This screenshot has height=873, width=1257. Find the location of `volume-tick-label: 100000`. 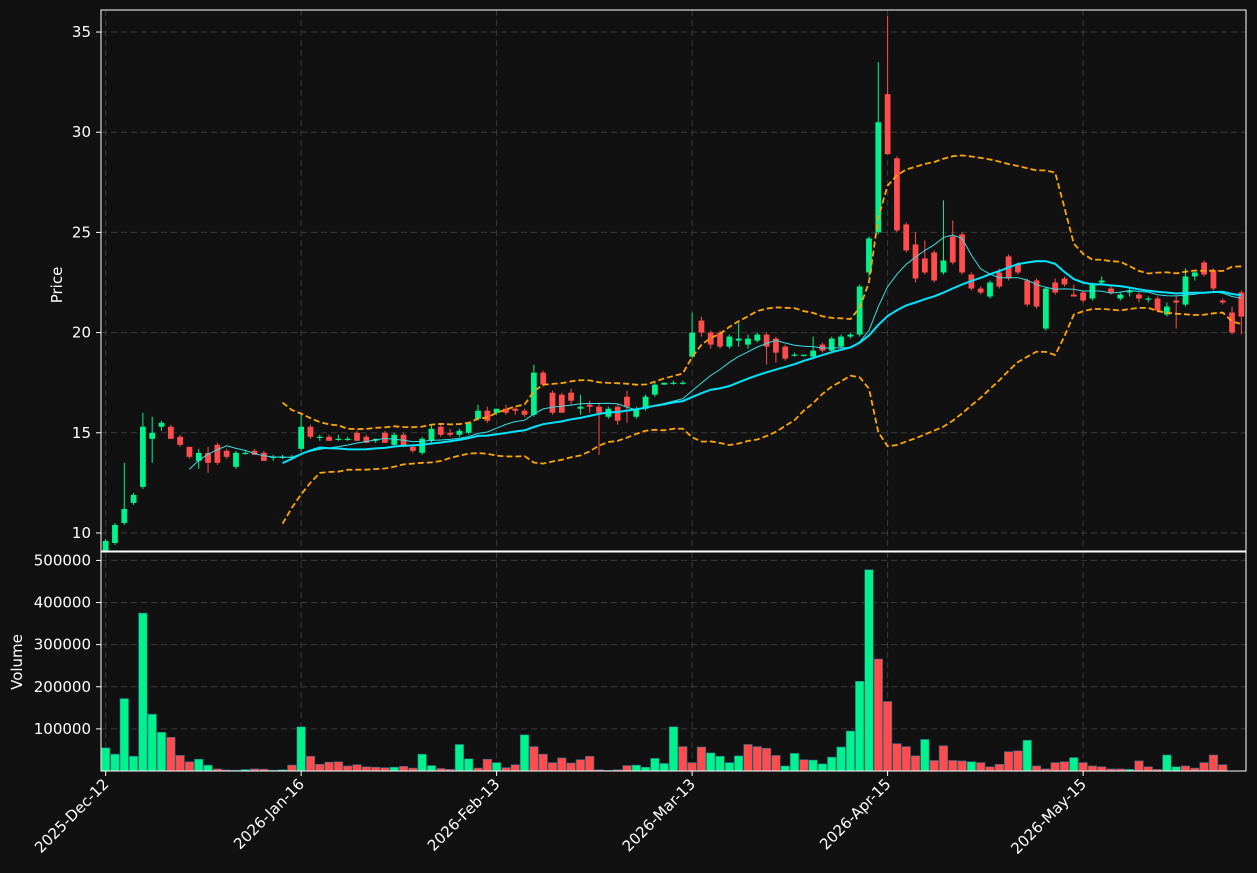

volume-tick-label: 100000 is located at coordinates (62, 729).